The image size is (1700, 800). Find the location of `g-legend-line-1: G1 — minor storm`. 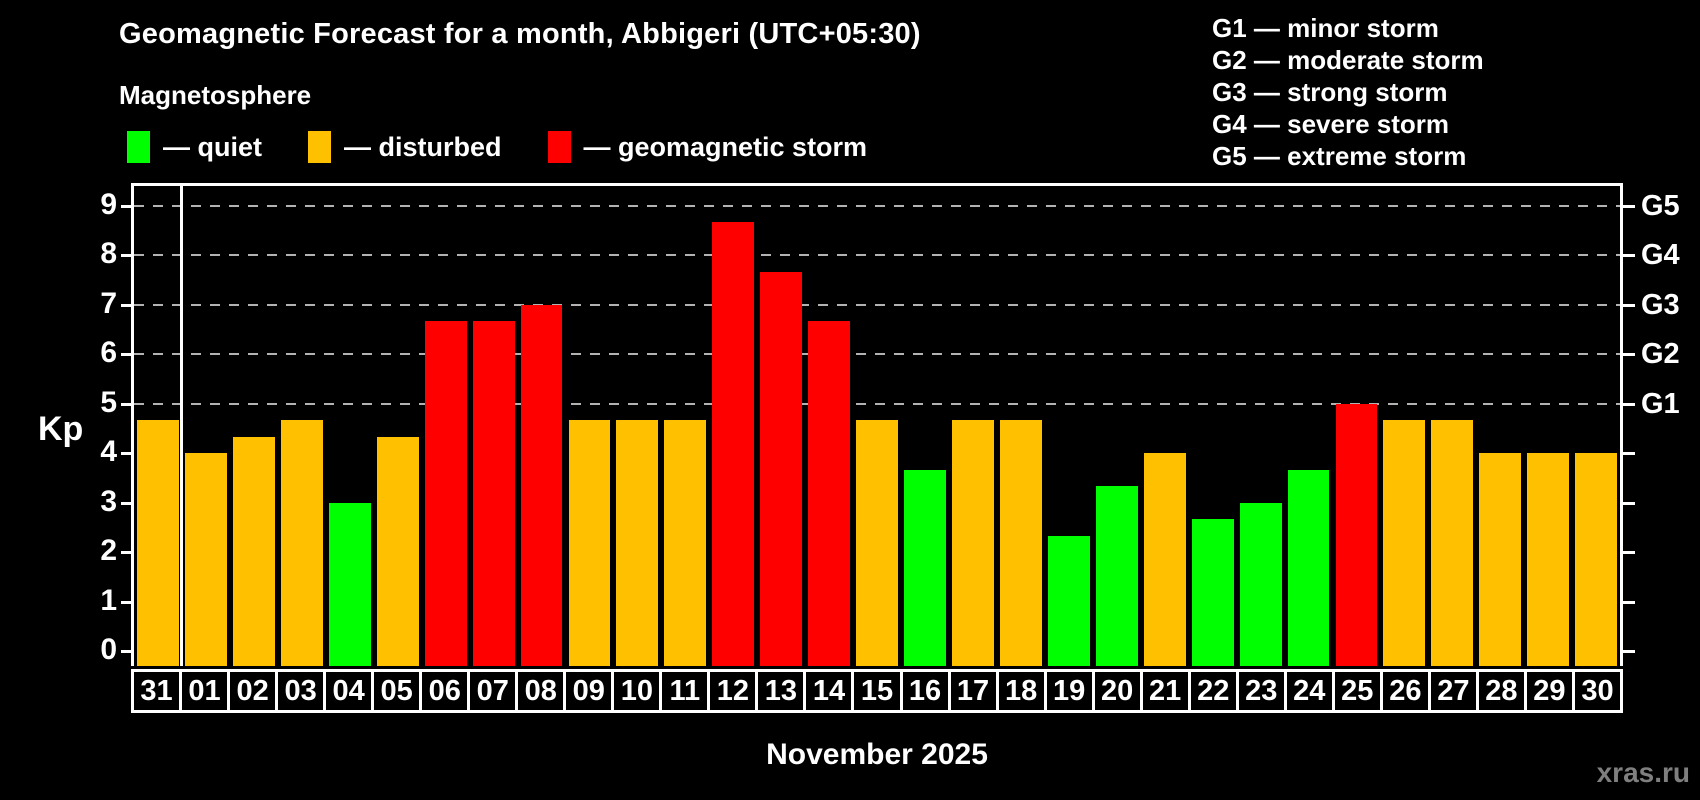

g-legend-line-1: G1 — minor storm is located at coordinates (1325, 28).